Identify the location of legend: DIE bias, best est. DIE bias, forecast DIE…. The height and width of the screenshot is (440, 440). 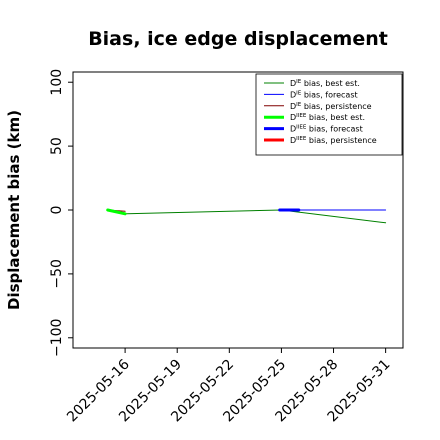
(329, 114).